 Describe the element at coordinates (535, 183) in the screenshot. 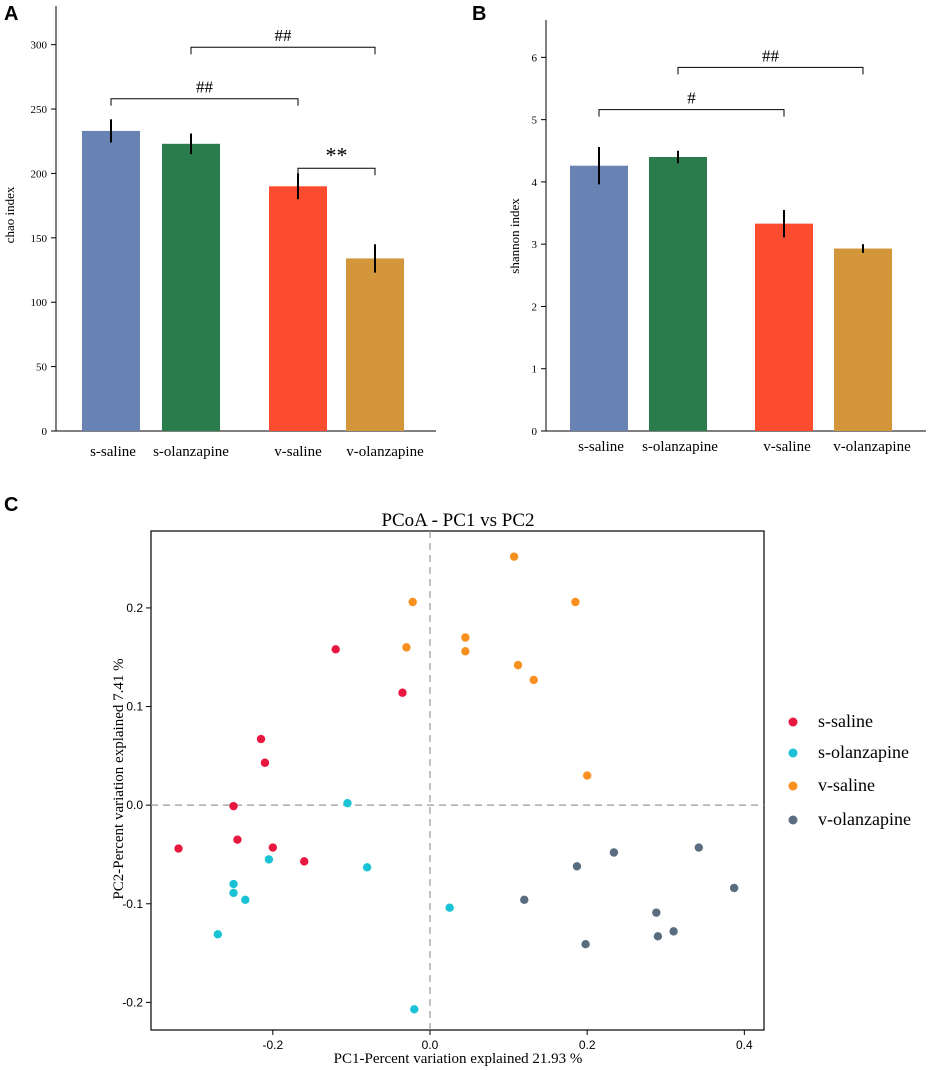

I see `y-tick-label: 4` at that location.